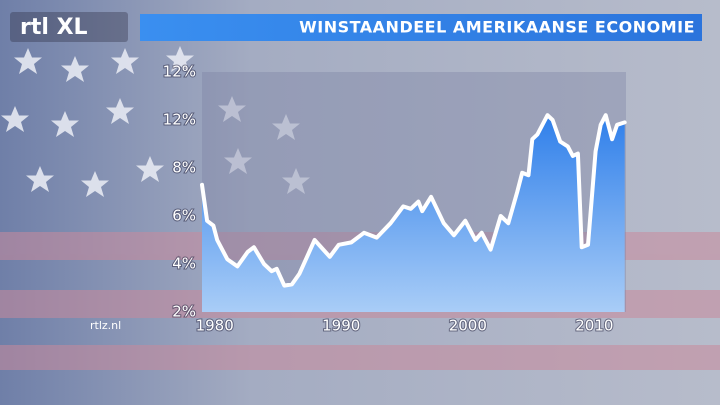 The width and height of the screenshot is (720, 405). What do you see at coordinates (54, 27) in the screenshot?
I see `logo: rtl XL` at bounding box center [54, 27].